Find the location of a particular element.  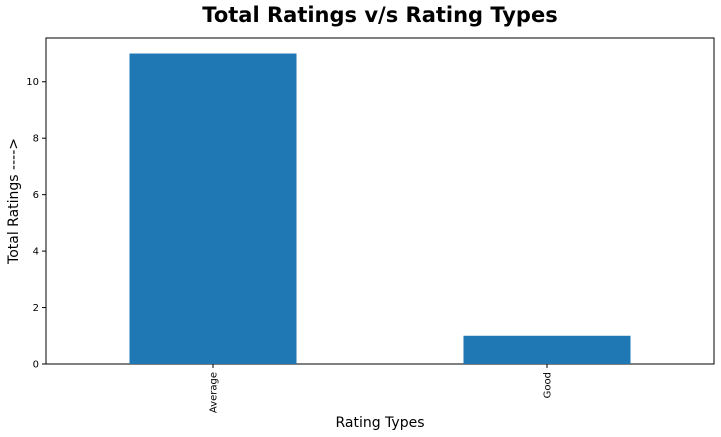

y-axis: 0 2 4 6 8 10 is located at coordinates (36, 224).